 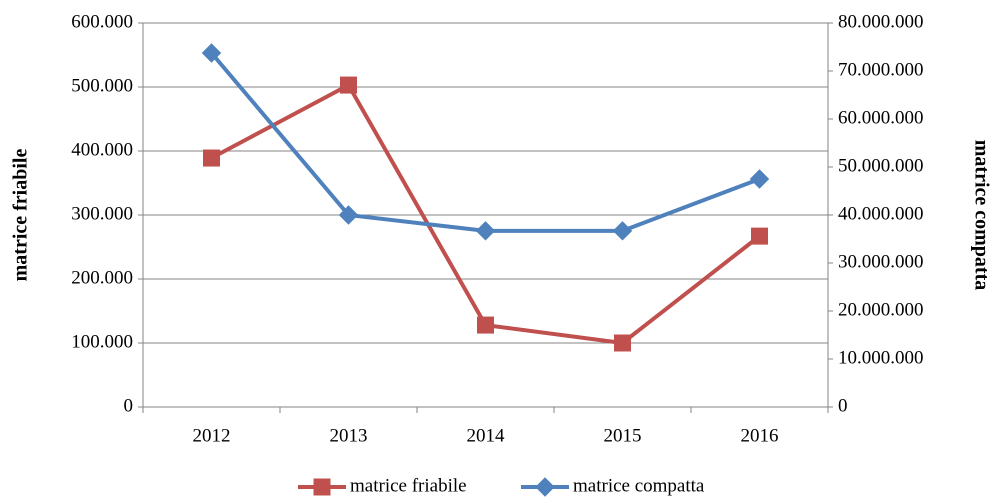 I want to click on x-tick-label: 2015, so click(x=623, y=435).